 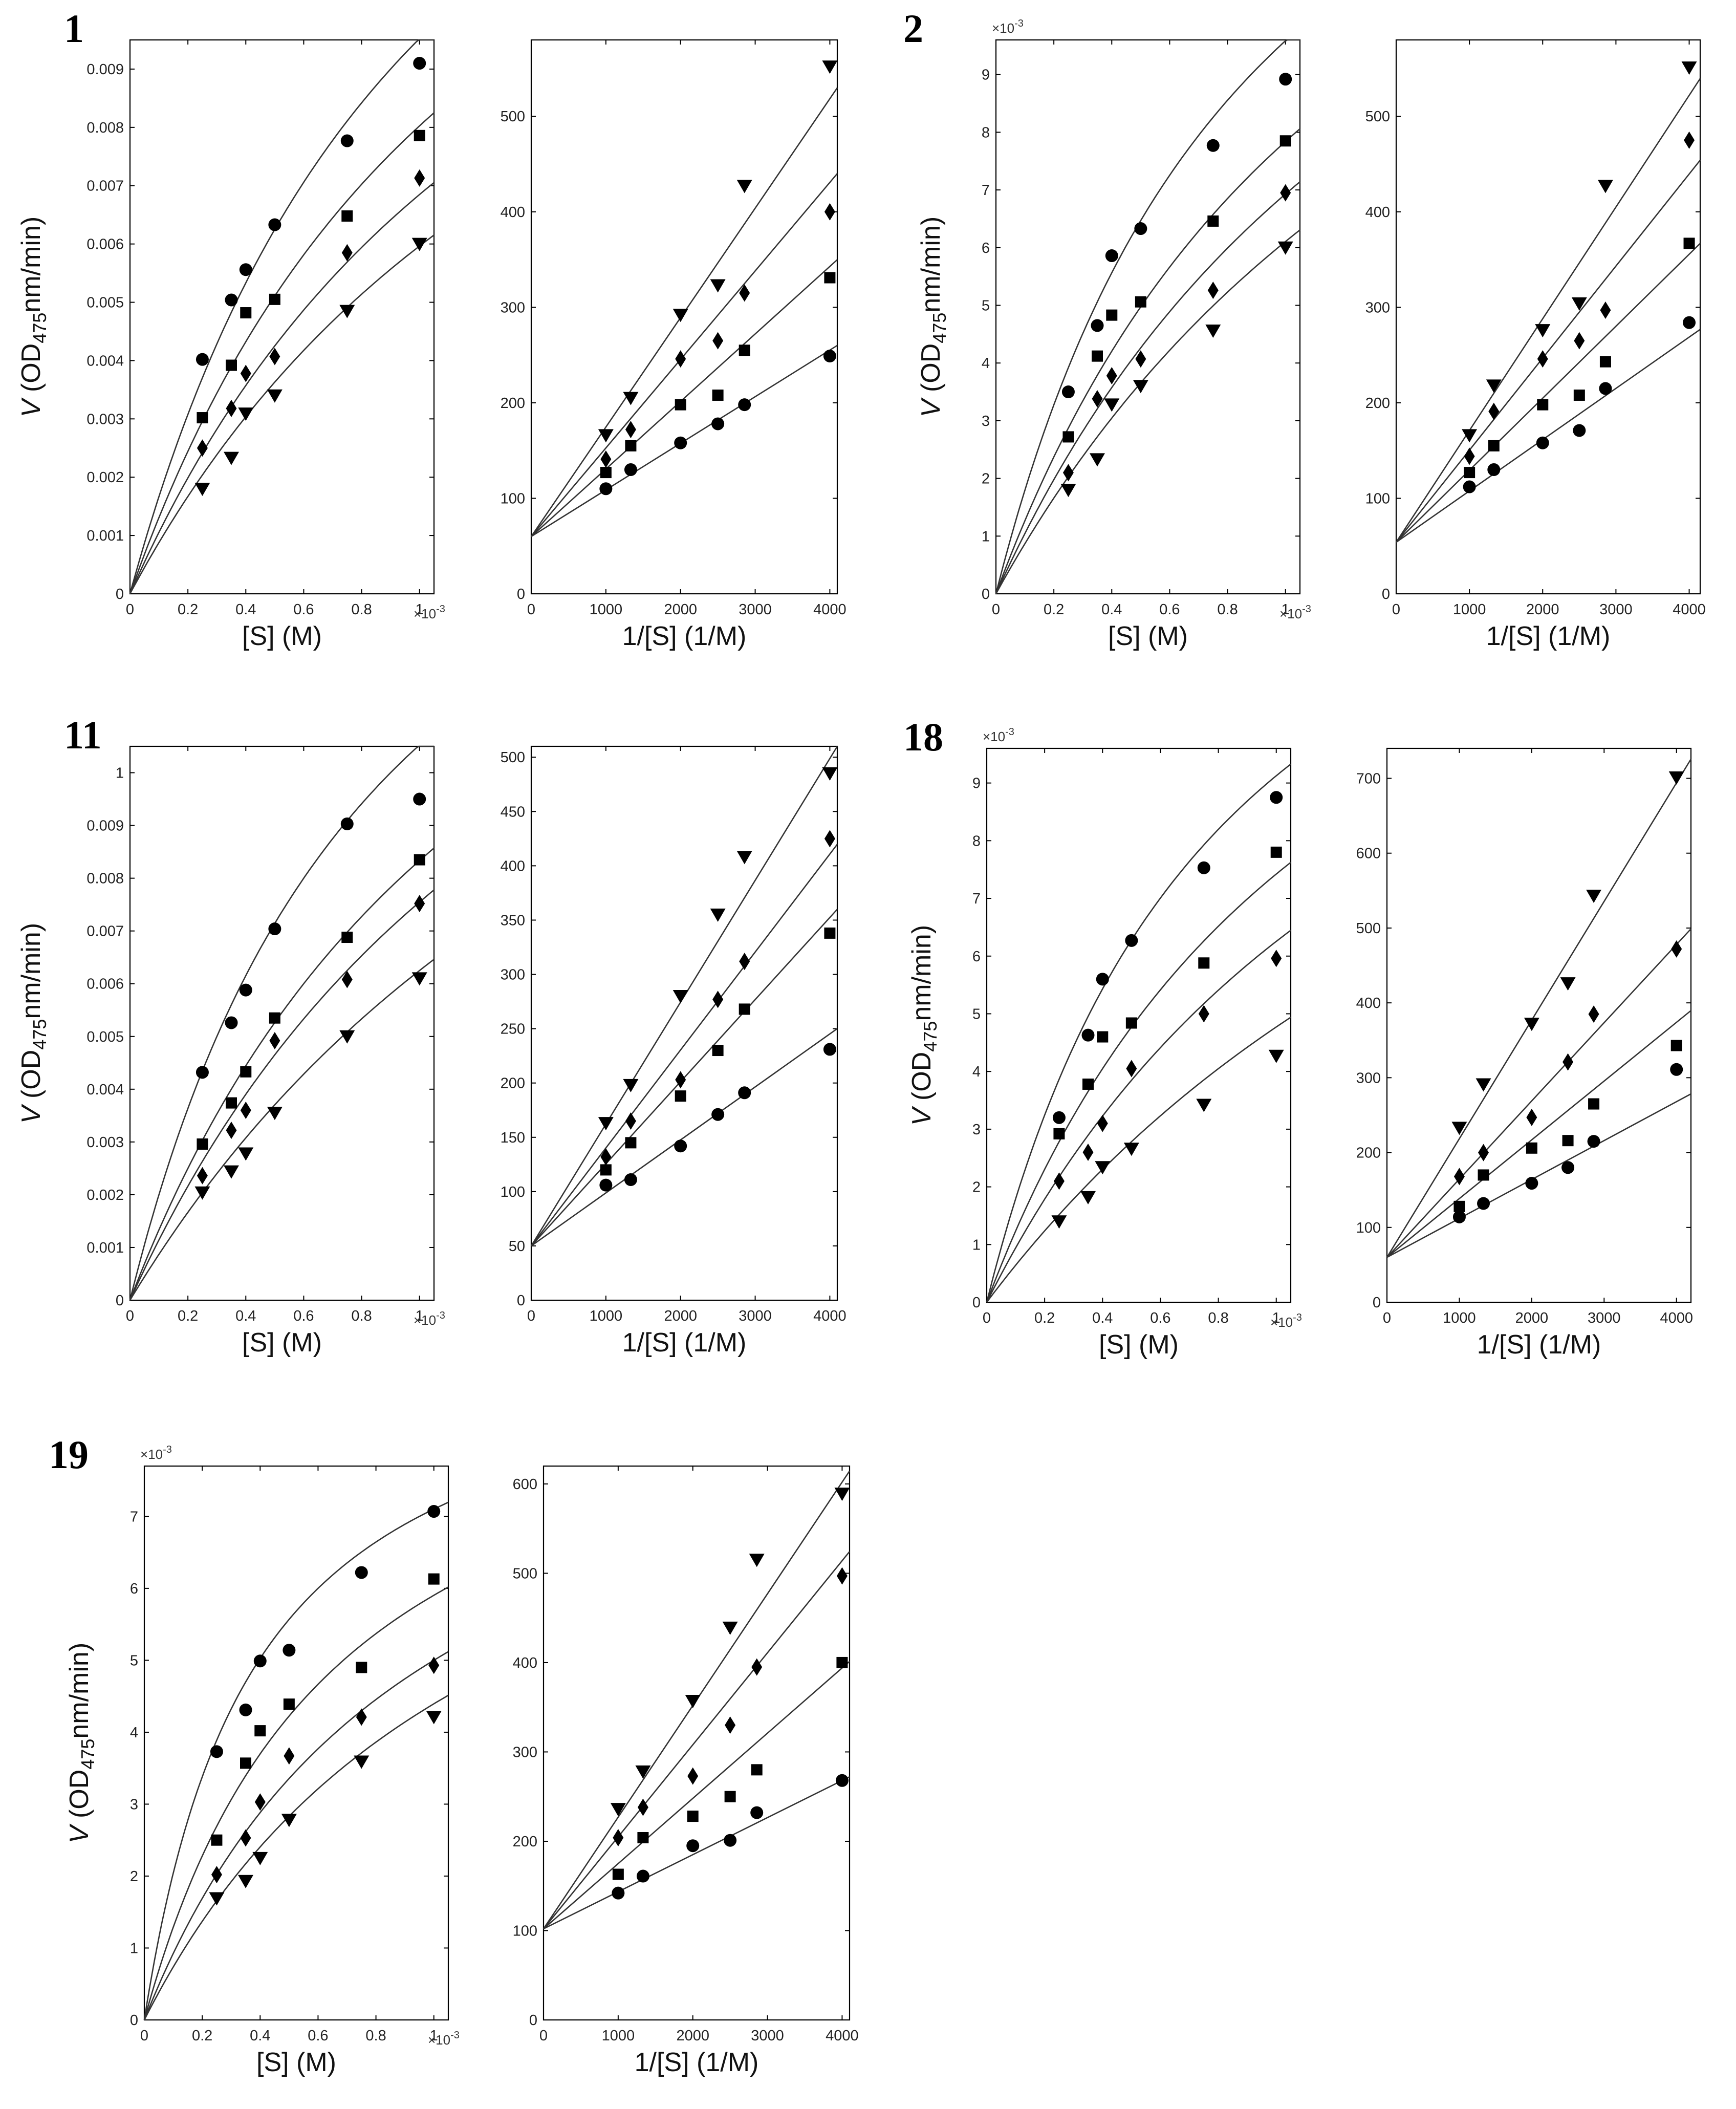 What do you see at coordinates (134, 2020) in the screenshot?
I see `y-tick-label: 0` at bounding box center [134, 2020].